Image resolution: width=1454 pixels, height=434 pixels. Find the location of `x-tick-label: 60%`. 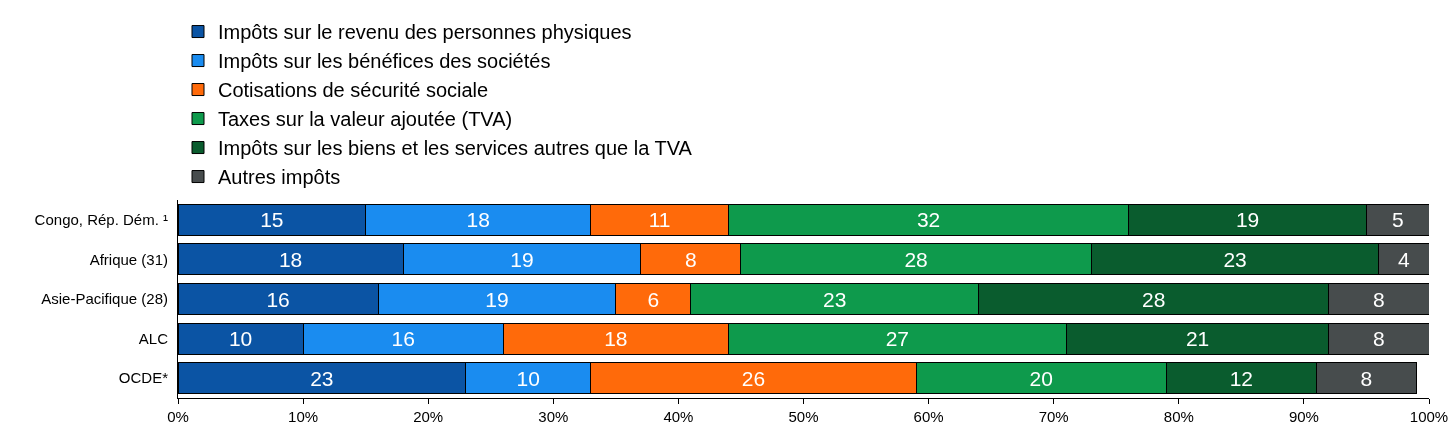

x-tick-label: 60% is located at coordinates (928, 416).